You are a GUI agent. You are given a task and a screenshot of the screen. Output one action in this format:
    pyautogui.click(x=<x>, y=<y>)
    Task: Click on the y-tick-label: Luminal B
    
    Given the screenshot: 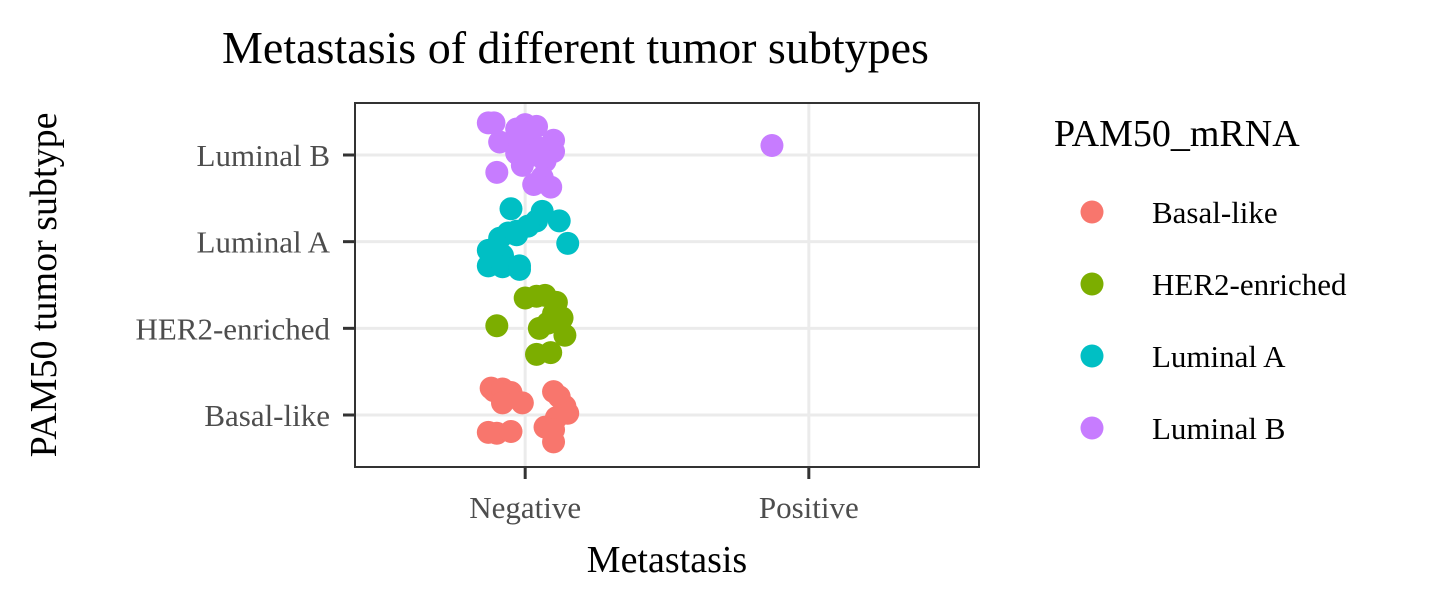 What is the action you would take?
    pyautogui.click(x=263, y=155)
    